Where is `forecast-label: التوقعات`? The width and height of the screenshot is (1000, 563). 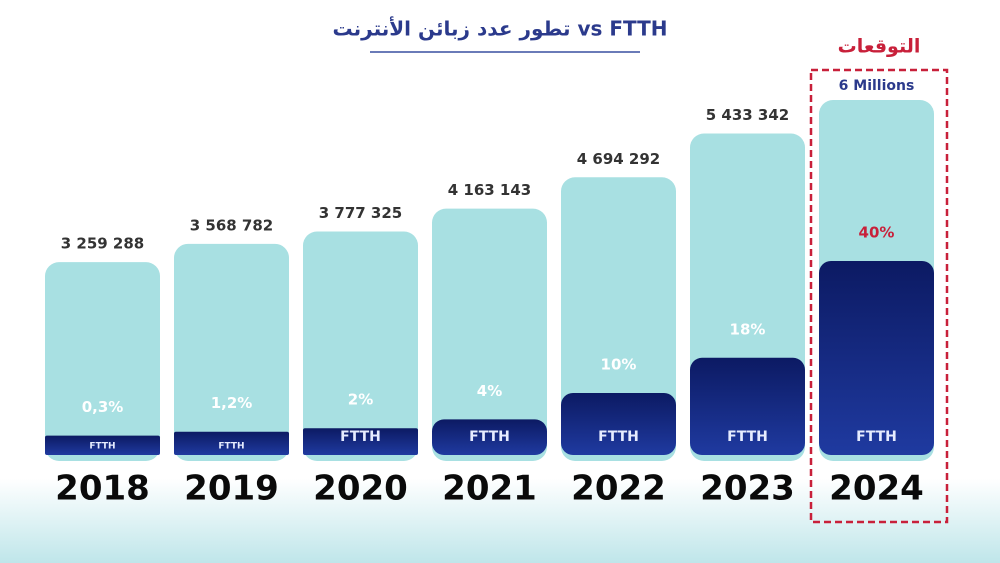
forecast-label: التوقعات is located at coordinates (879, 47).